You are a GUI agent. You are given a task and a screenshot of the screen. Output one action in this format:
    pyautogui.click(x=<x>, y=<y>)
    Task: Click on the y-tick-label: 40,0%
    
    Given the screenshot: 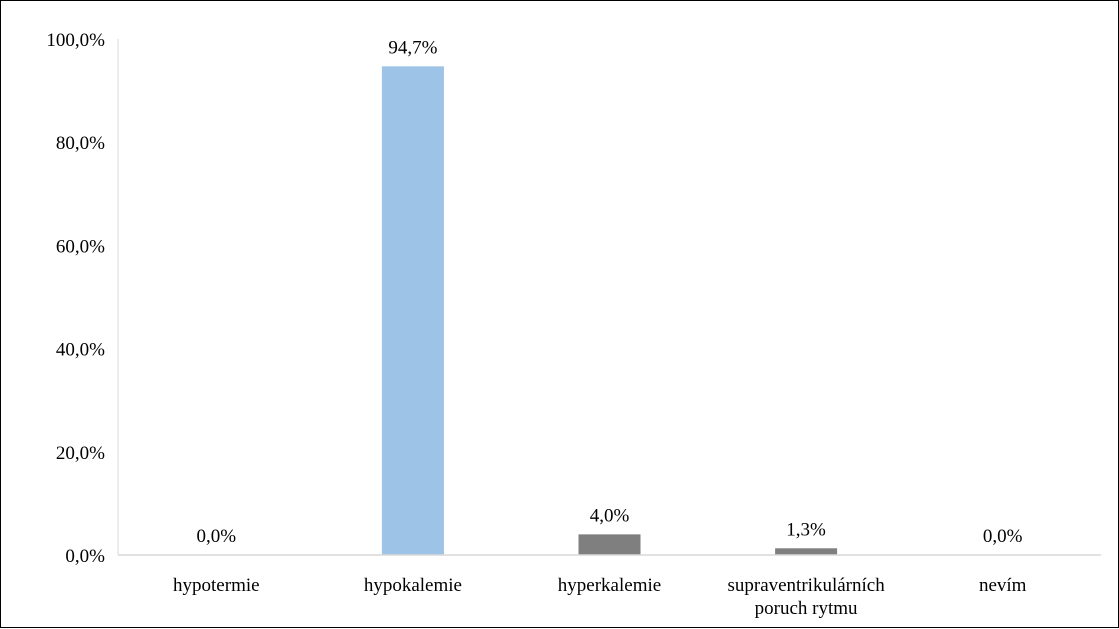 What is the action you would take?
    pyautogui.click(x=80, y=350)
    